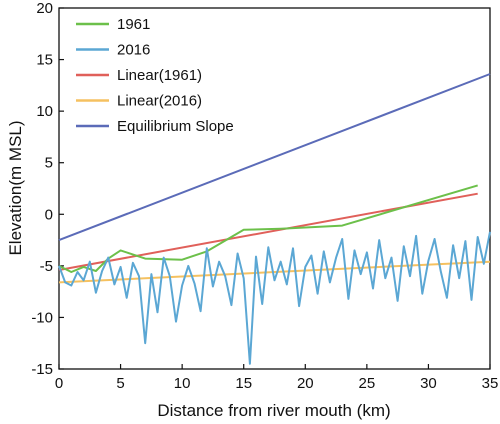  I want to click on x-tick-label: 35, so click(490, 383).